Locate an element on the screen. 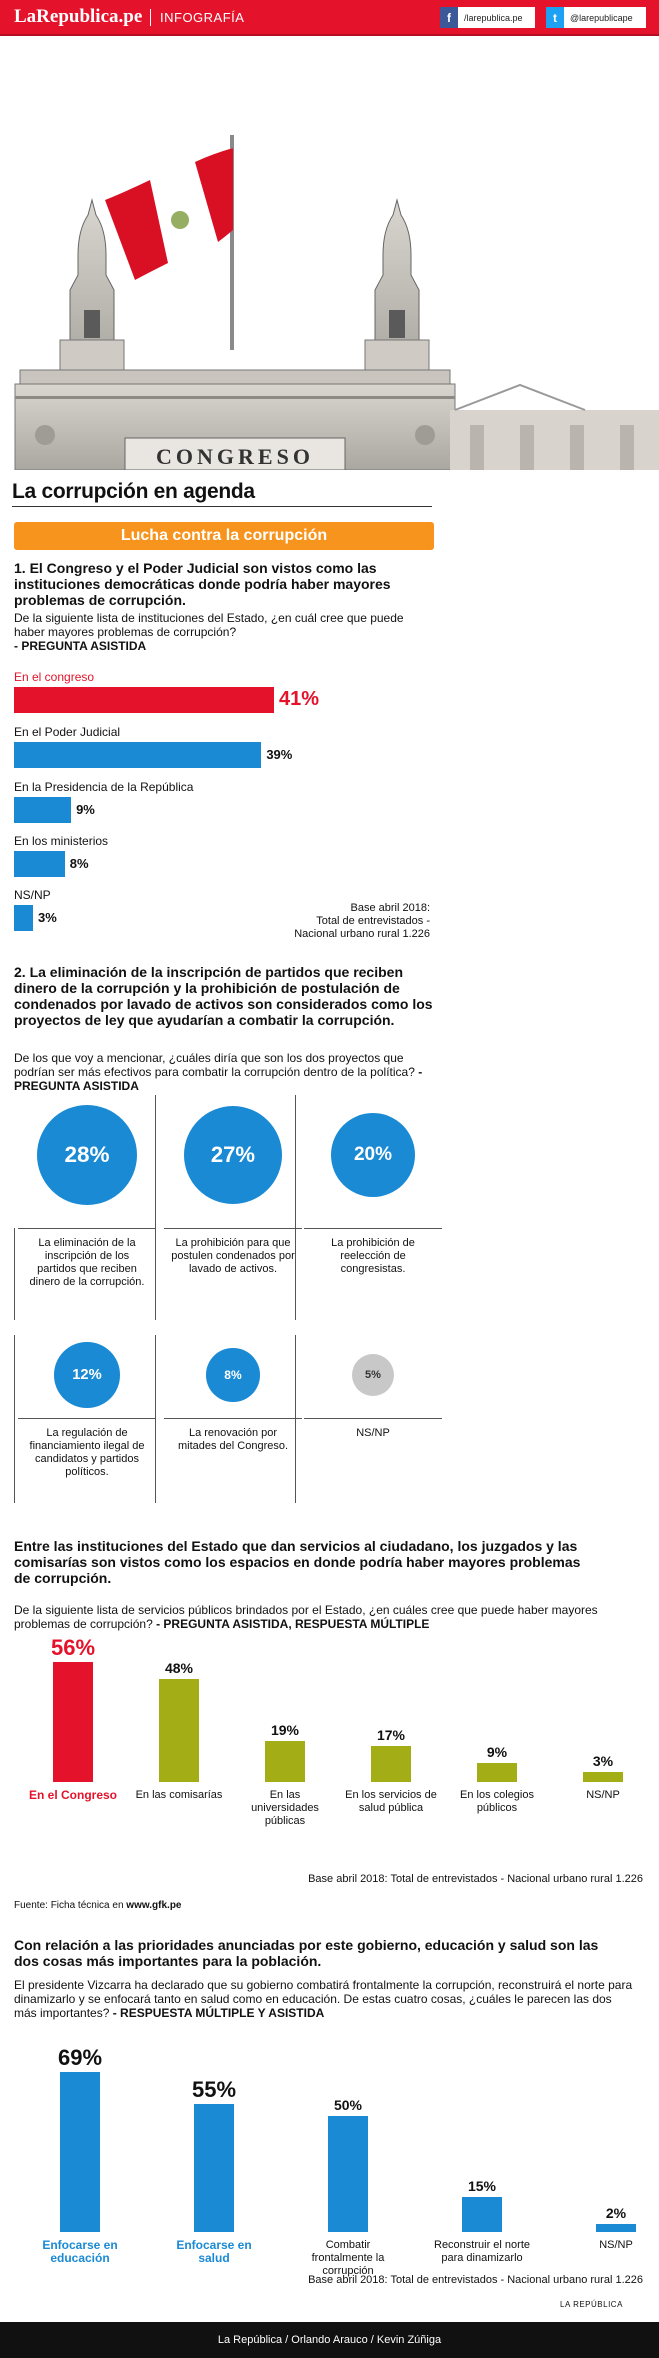  q2-bubble-value: 8% is located at coordinates (233, 1374).